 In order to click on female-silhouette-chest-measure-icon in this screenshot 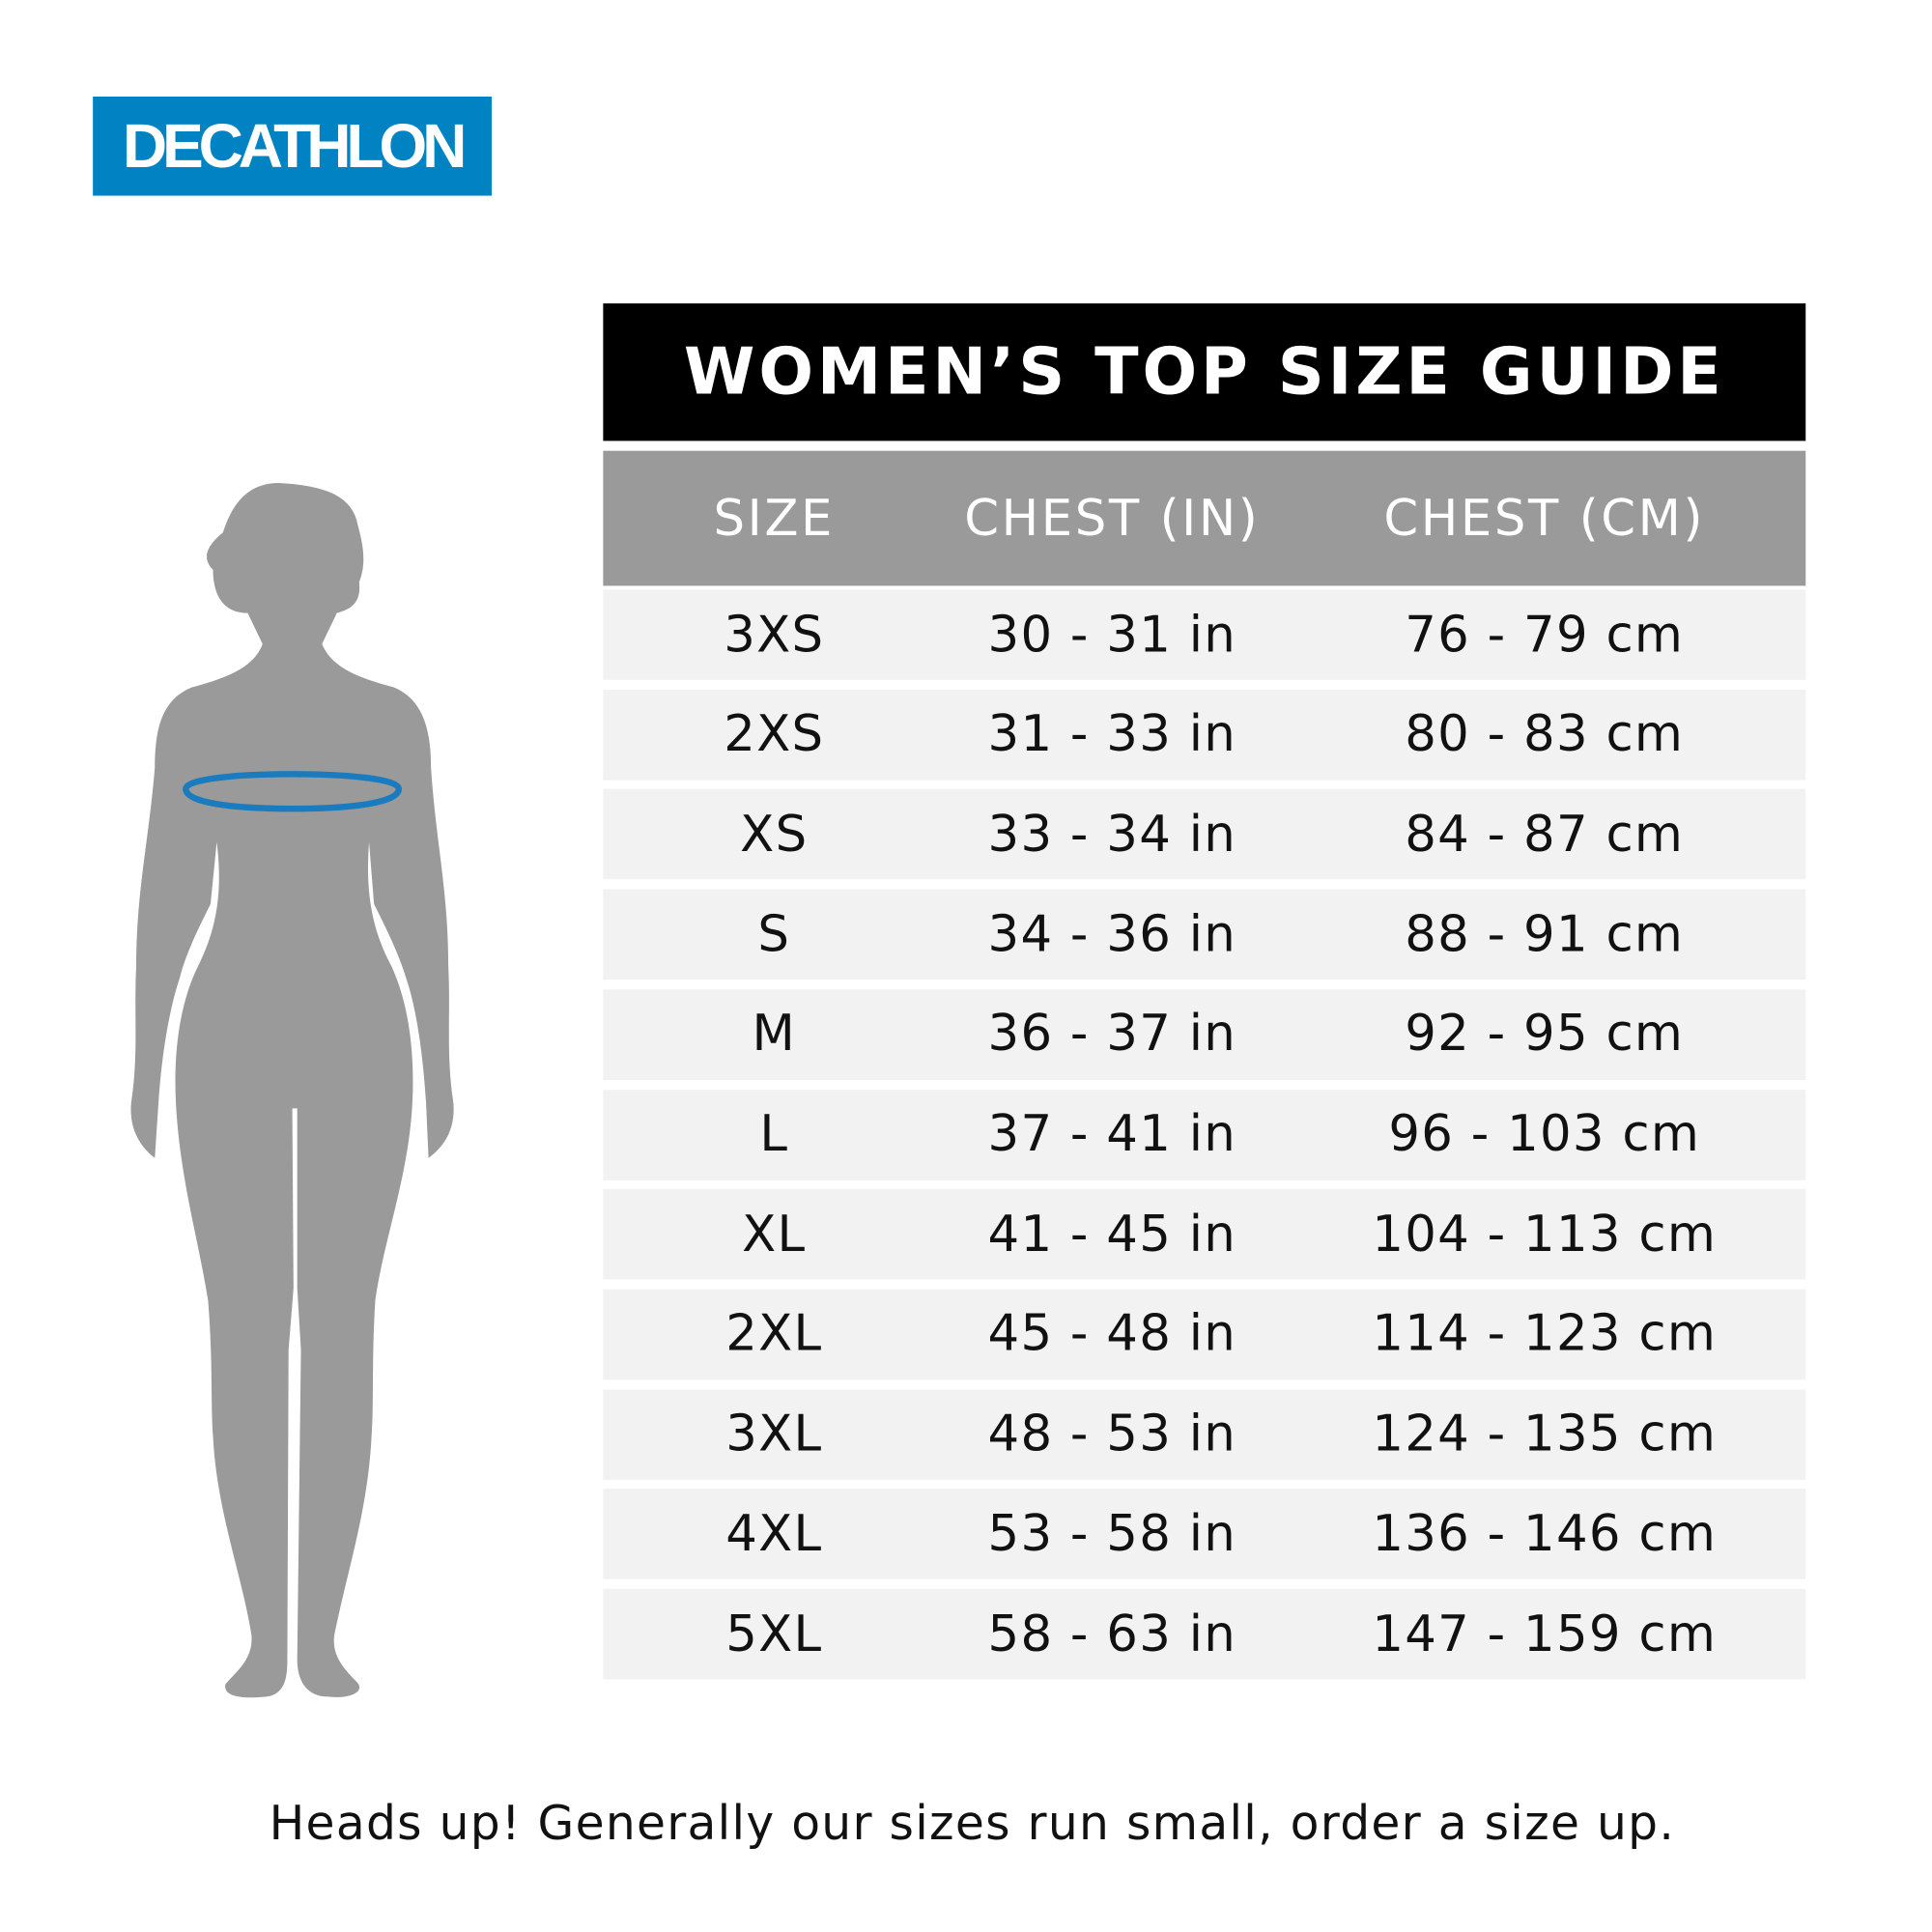, I will do `click(292, 1090)`.